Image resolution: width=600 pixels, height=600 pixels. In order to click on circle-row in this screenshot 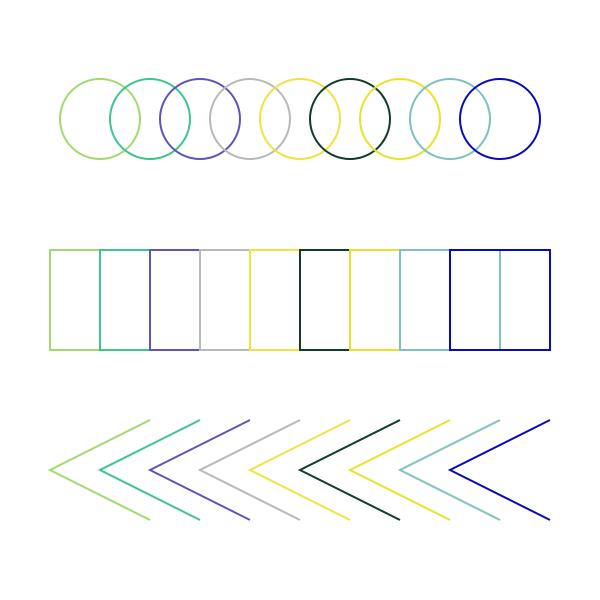, I will do `click(300, 119)`.